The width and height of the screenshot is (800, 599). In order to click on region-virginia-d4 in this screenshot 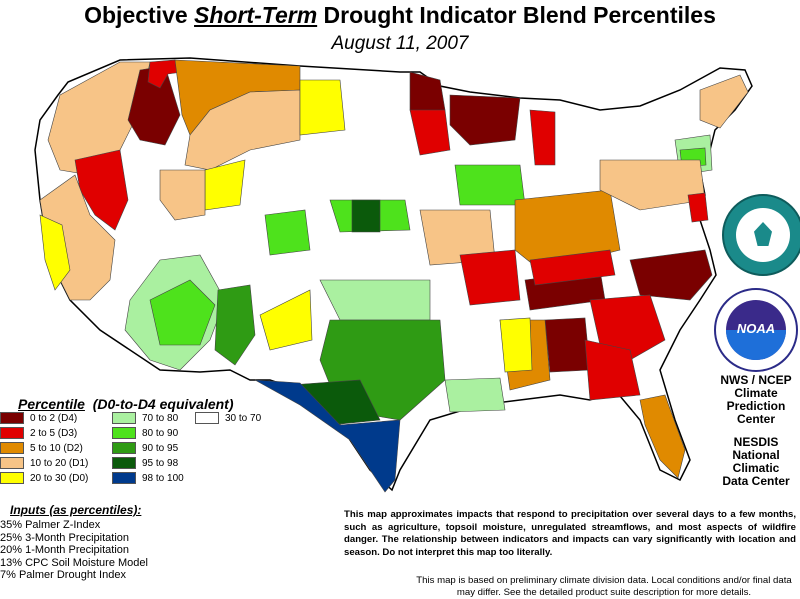, I will do `click(671, 275)`.